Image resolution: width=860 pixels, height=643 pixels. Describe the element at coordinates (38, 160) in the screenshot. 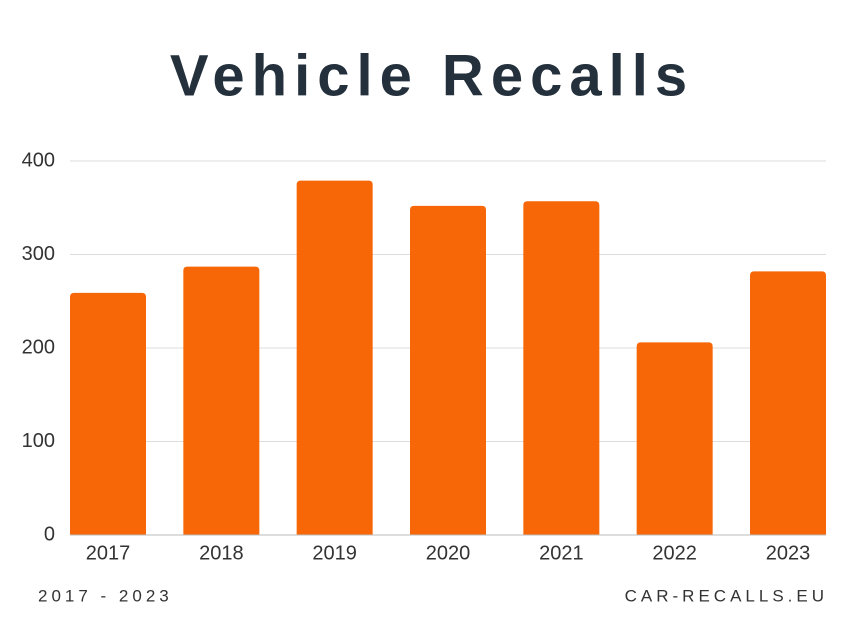

I see `y-tick-label: 400` at that location.